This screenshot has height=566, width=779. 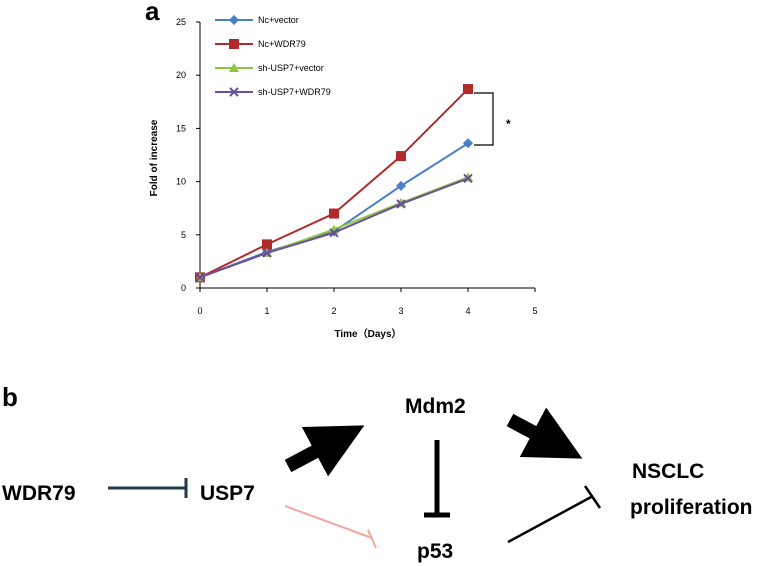 I want to click on node-mdm2: Mdm2, so click(x=435, y=406).